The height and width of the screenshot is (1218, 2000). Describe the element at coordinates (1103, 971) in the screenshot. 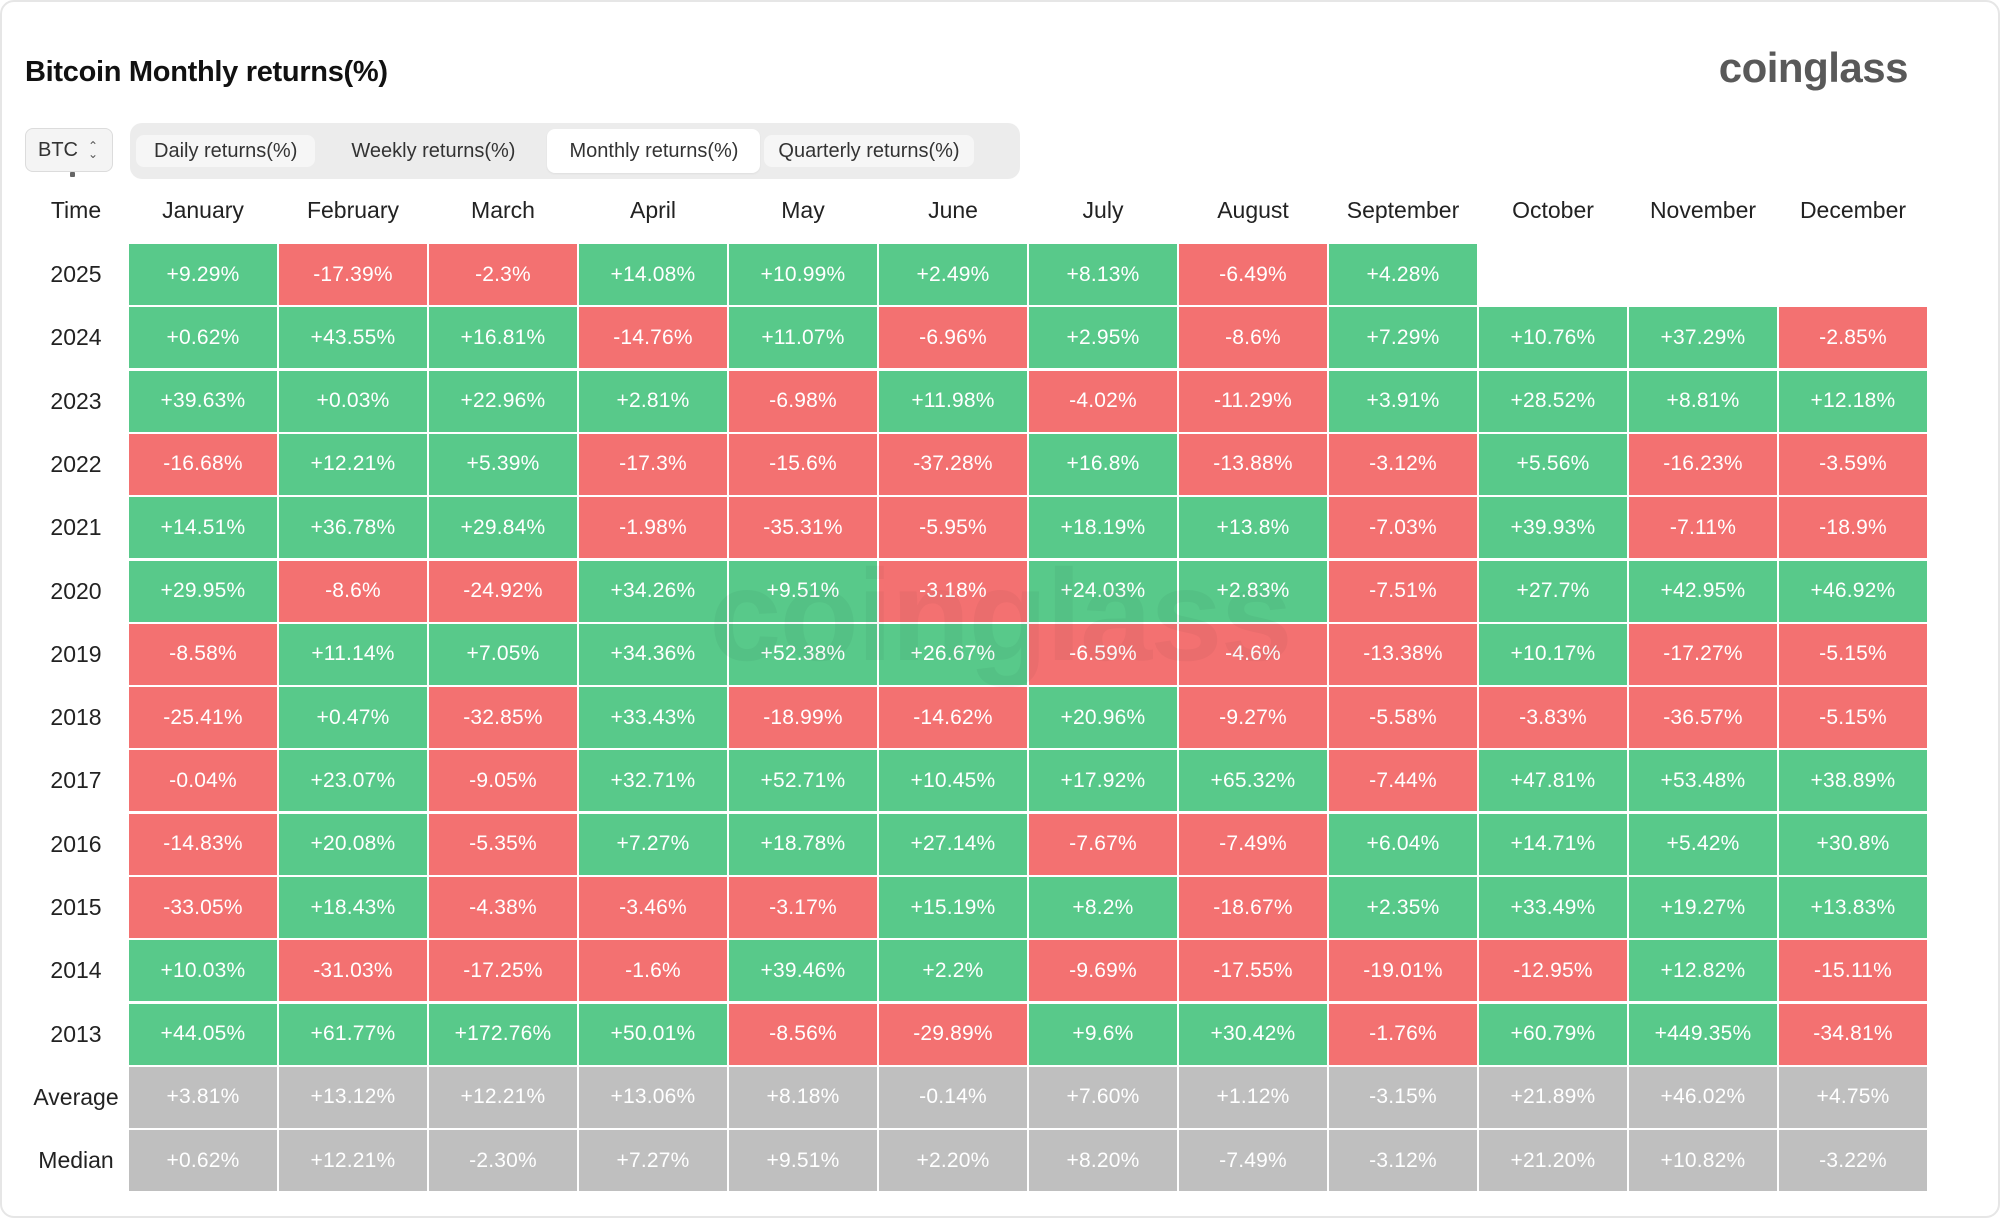

I see `return-cell: -9.69%` at that location.